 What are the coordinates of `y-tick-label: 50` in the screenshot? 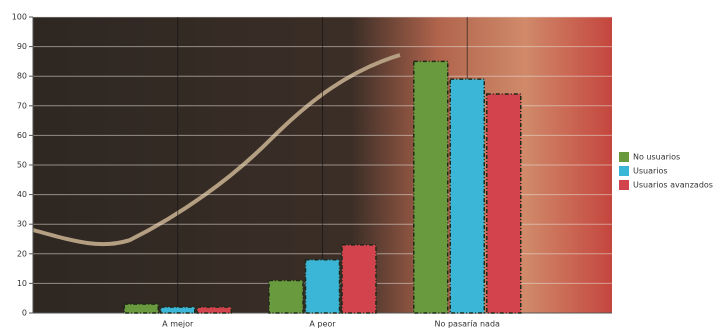 It's located at (22, 165).